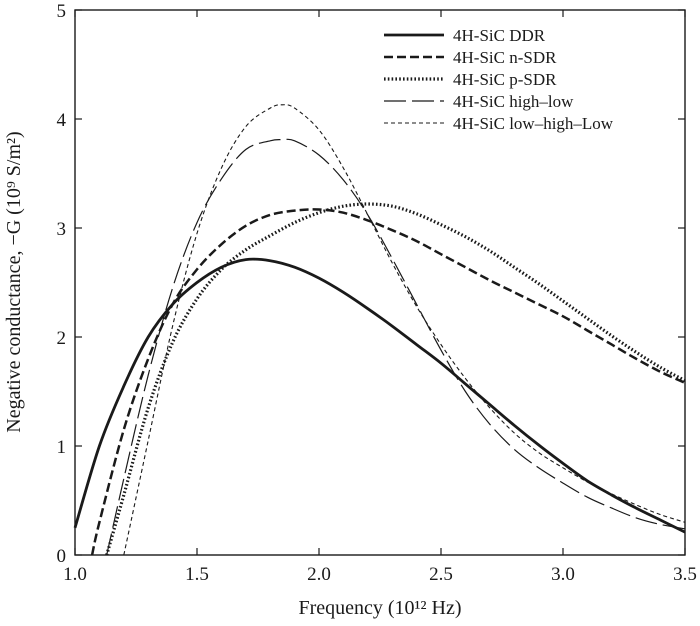 Image resolution: width=700 pixels, height=626 pixels. Describe the element at coordinates (685, 574) in the screenshot. I see `x-tick-label: 3.5` at that location.